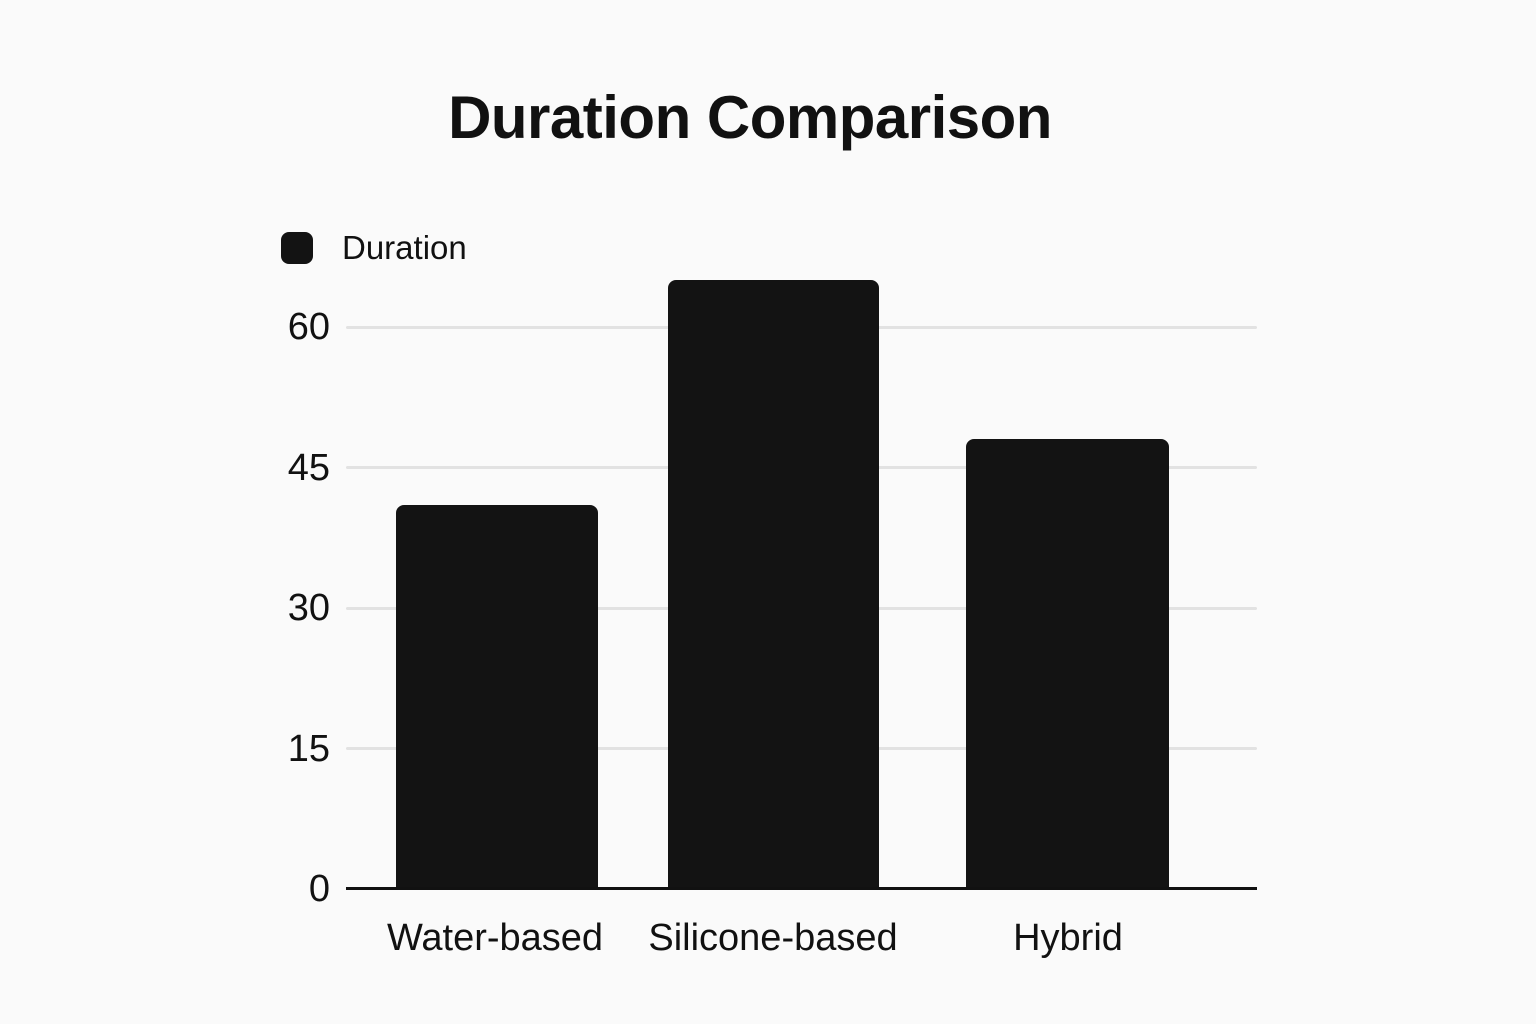 The image size is (1536, 1024). Describe the element at coordinates (404, 247) in the screenshot. I see `legend-label: Duration` at that location.